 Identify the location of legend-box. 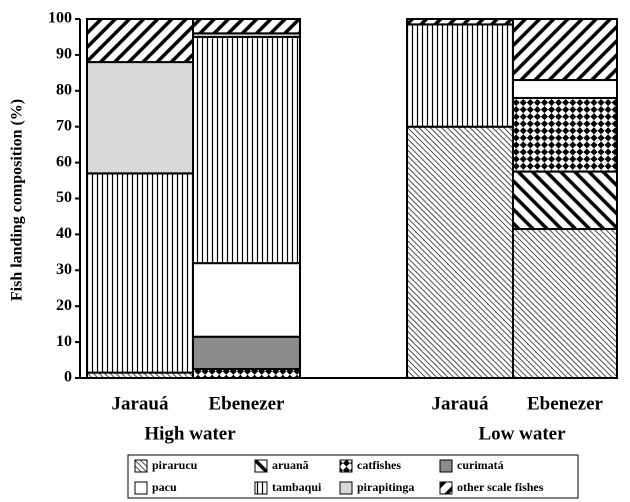
(353, 476).